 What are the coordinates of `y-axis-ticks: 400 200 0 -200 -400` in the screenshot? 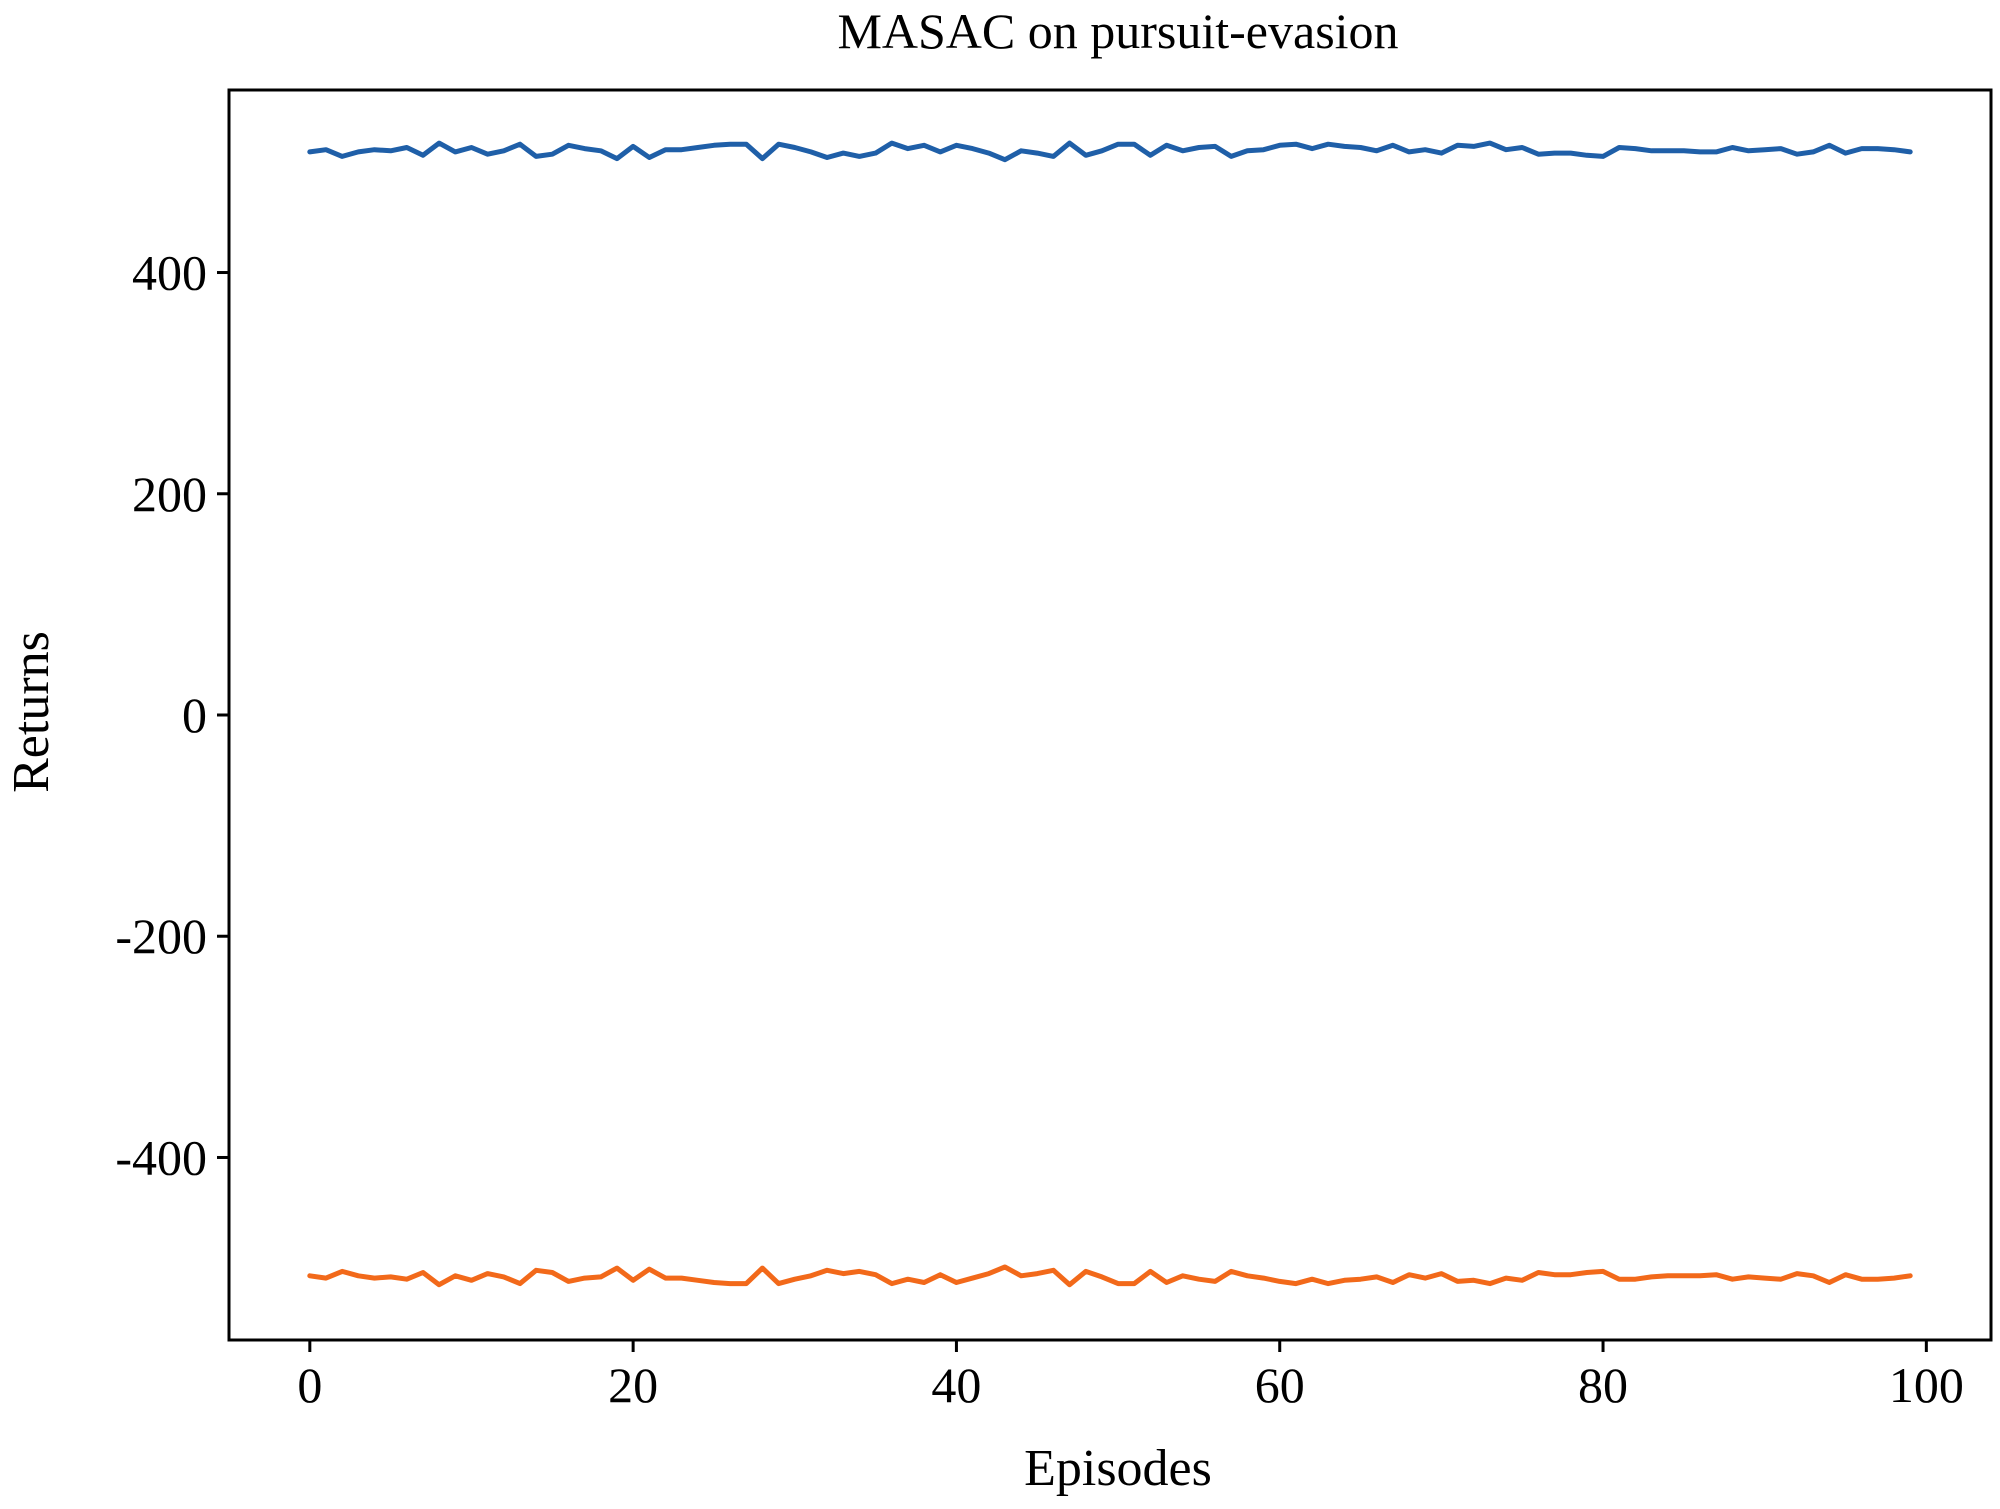 It's located at (172, 715).